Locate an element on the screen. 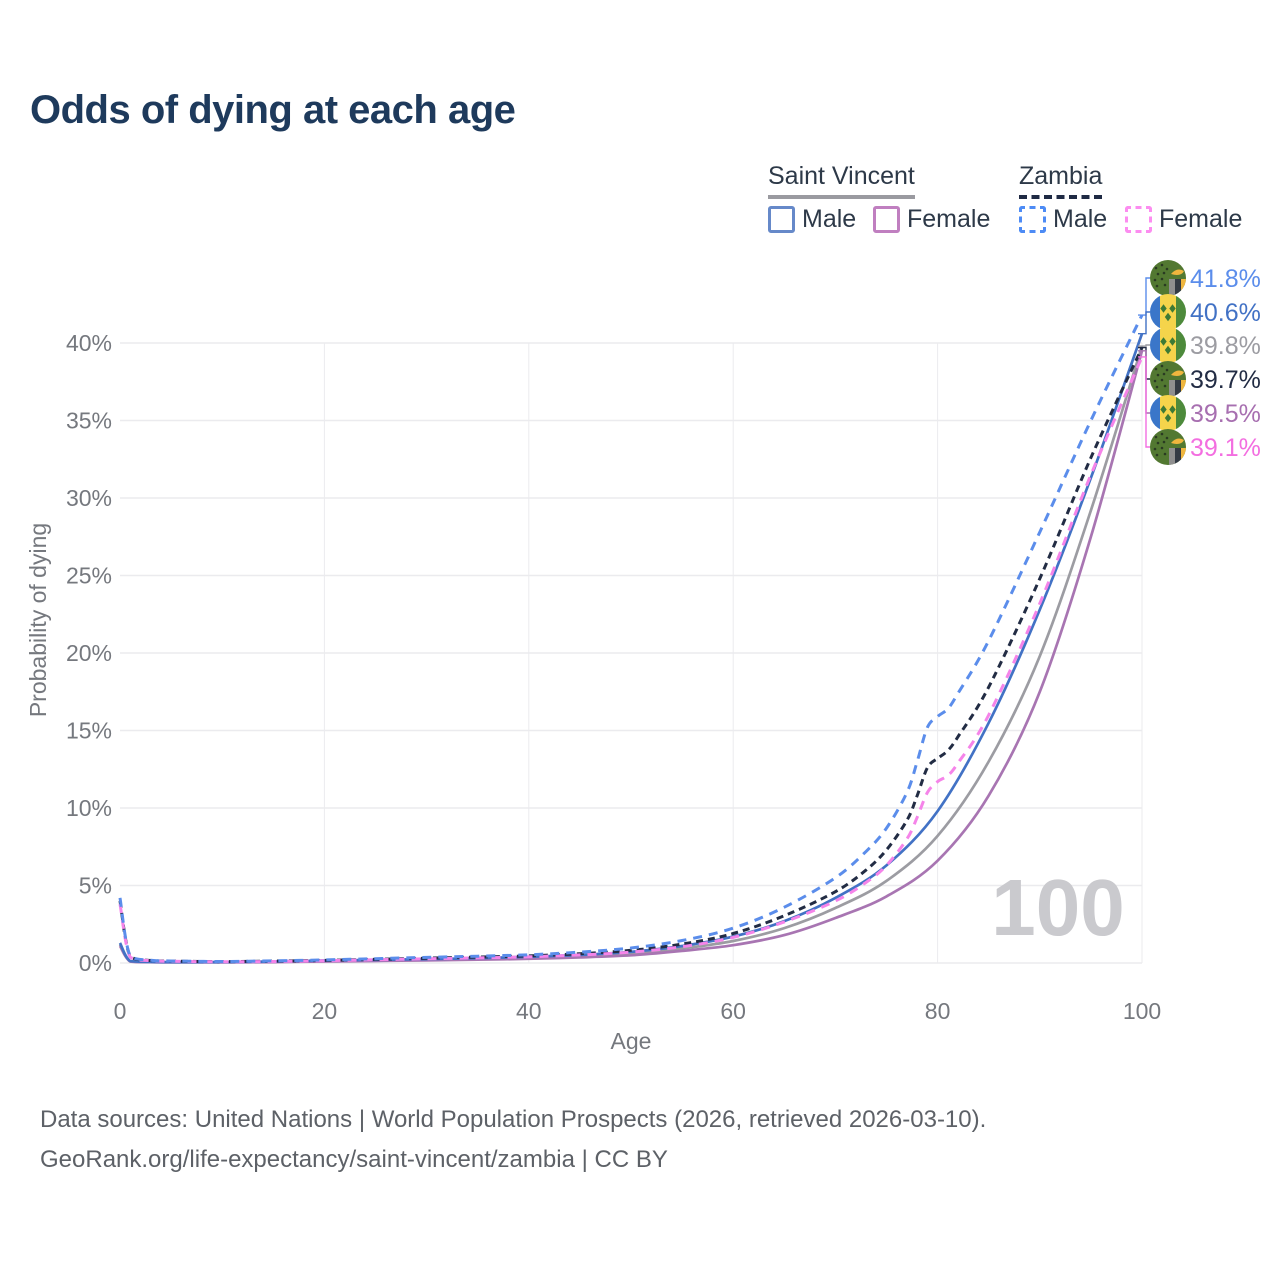 The height and width of the screenshot is (1280, 1280). end-label-value: 41.8% is located at coordinates (1225, 279).